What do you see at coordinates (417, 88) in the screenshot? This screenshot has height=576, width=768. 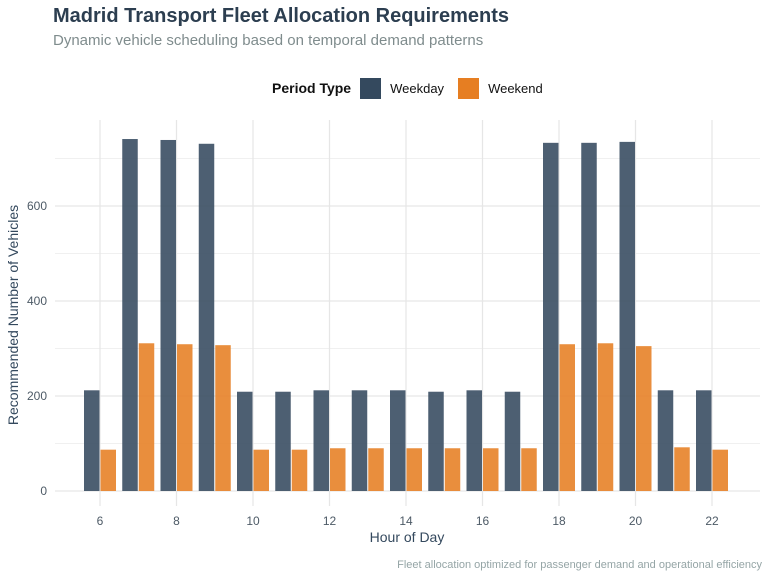 I see `legend-label-weekday: Weekday` at bounding box center [417, 88].